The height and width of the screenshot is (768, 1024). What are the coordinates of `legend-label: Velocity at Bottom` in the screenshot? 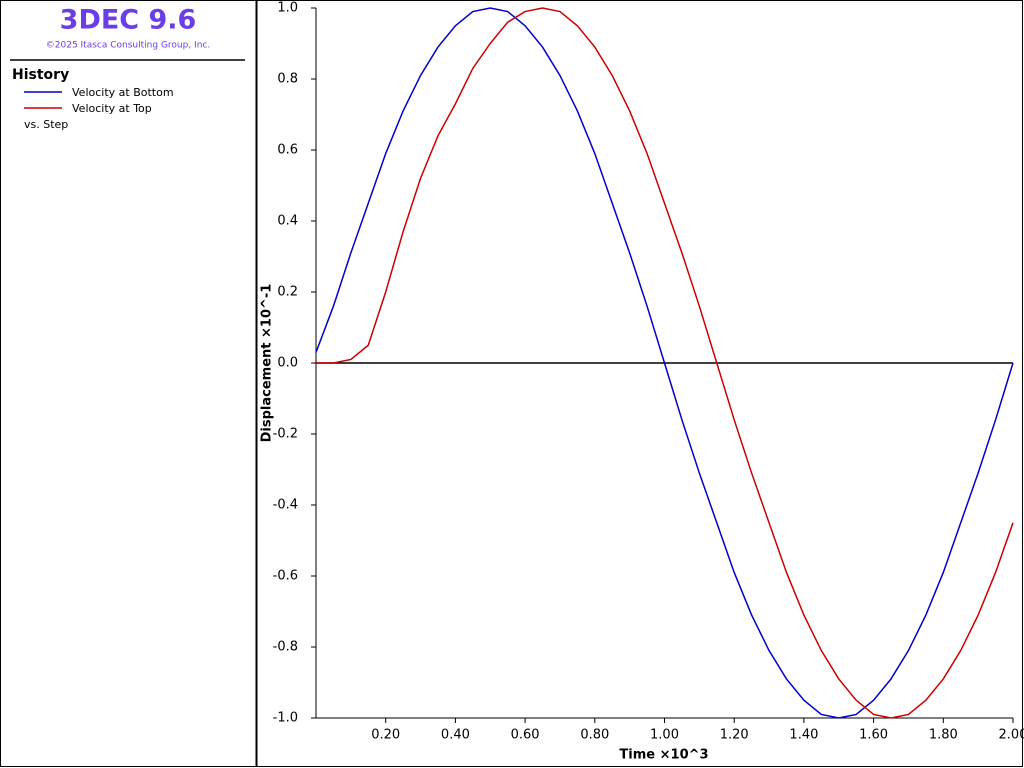 It's located at (123, 92).